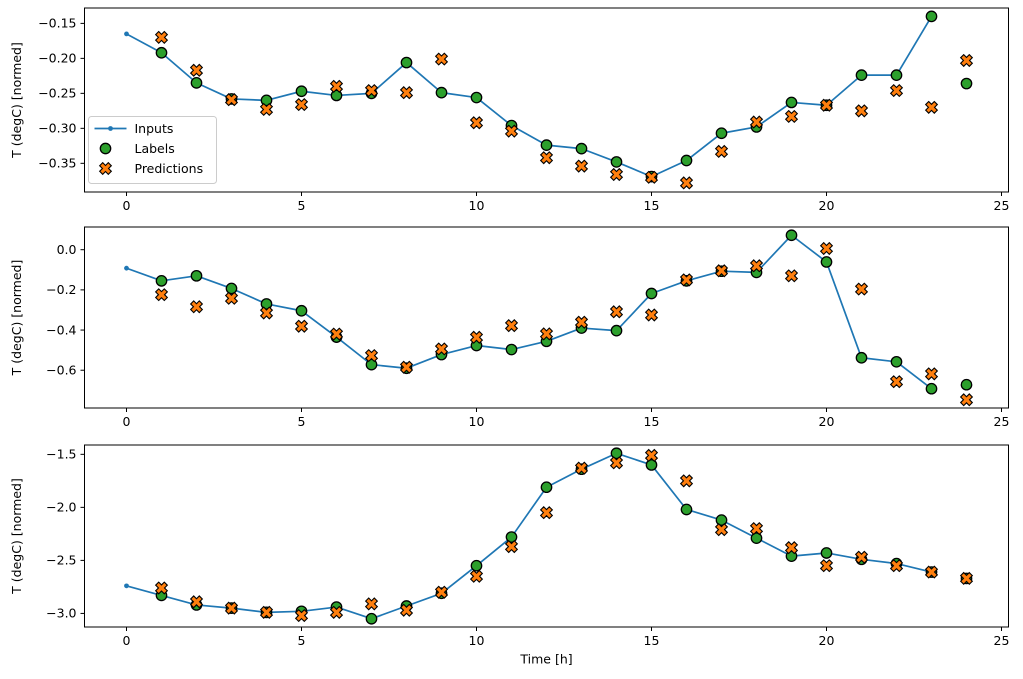 The width and height of the screenshot is (1023, 679). What do you see at coordinates (61, 507) in the screenshot?
I see `y-tick-label: −2.0` at bounding box center [61, 507].